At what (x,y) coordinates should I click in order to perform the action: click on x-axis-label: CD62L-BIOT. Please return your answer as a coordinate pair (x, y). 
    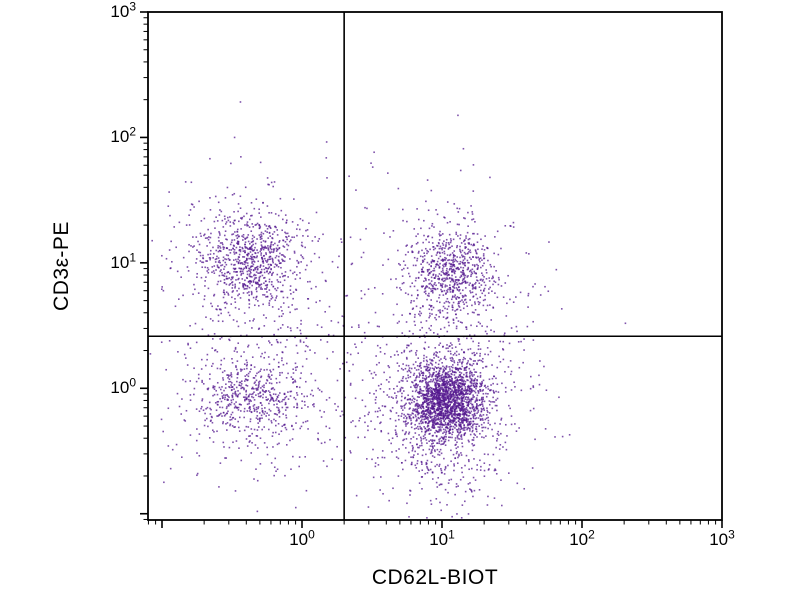
    Looking at the image, I should click on (435, 577).